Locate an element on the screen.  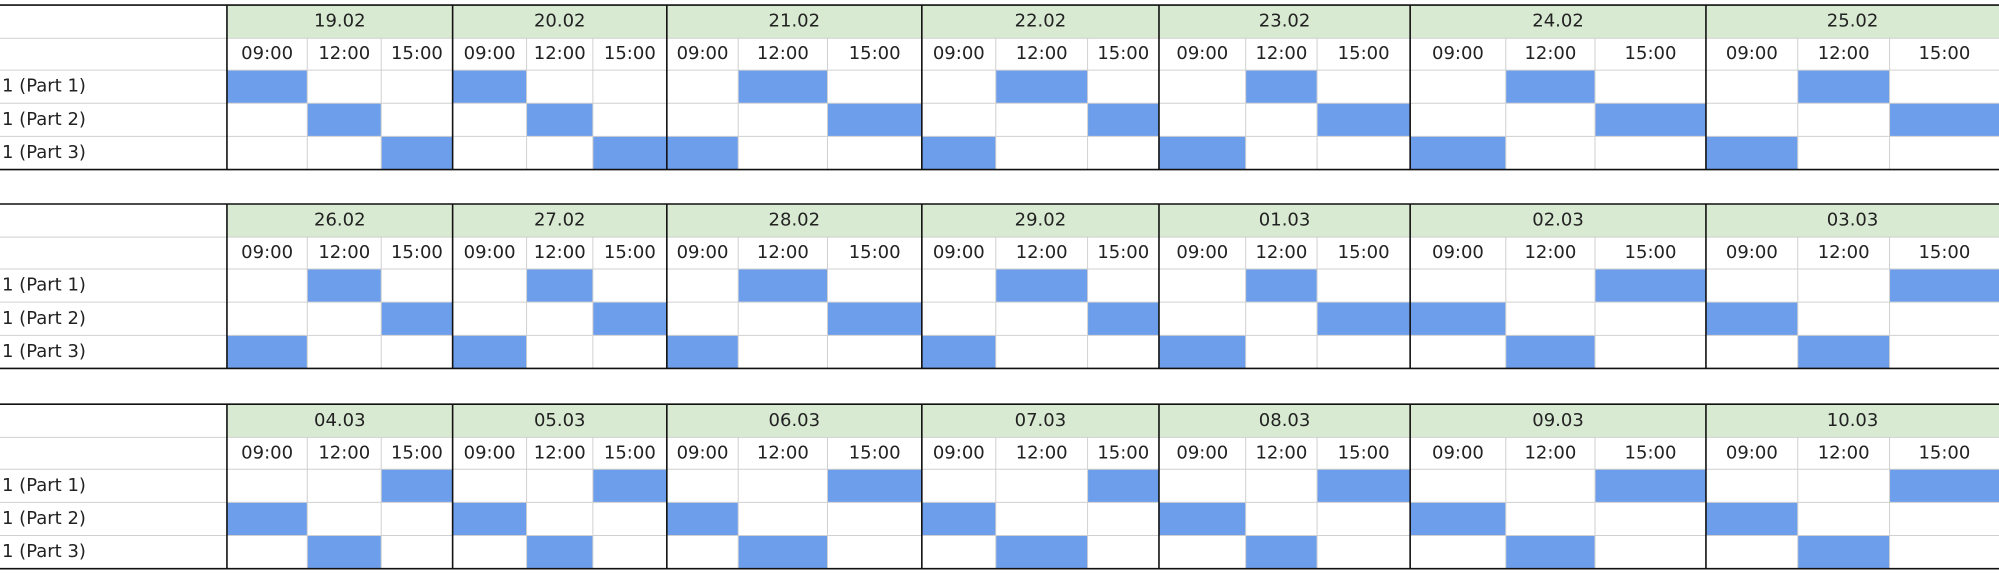
date-label: 20.02 is located at coordinates (560, 21).